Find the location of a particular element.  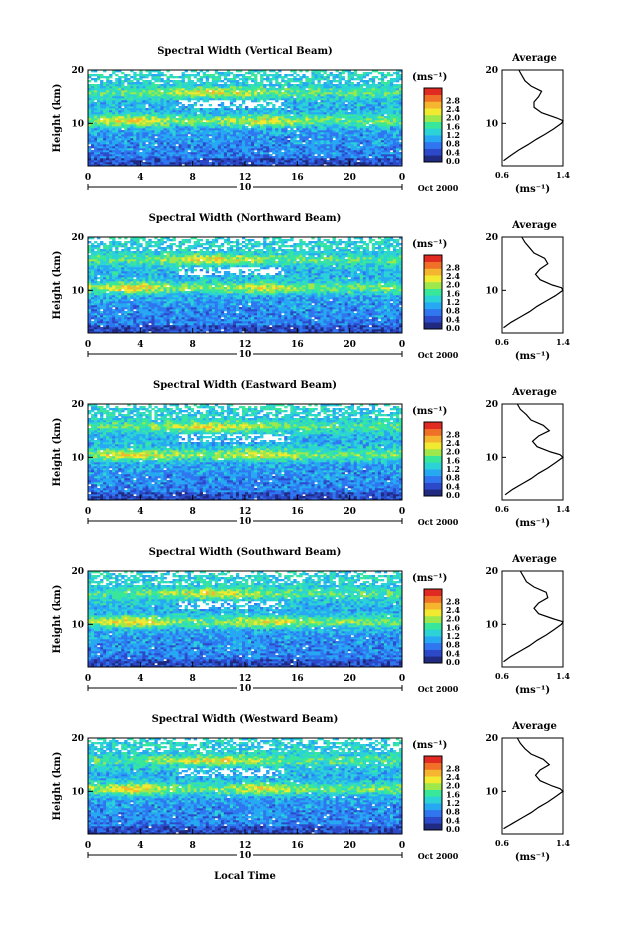

average-frame is located at coordinates (532, 118).